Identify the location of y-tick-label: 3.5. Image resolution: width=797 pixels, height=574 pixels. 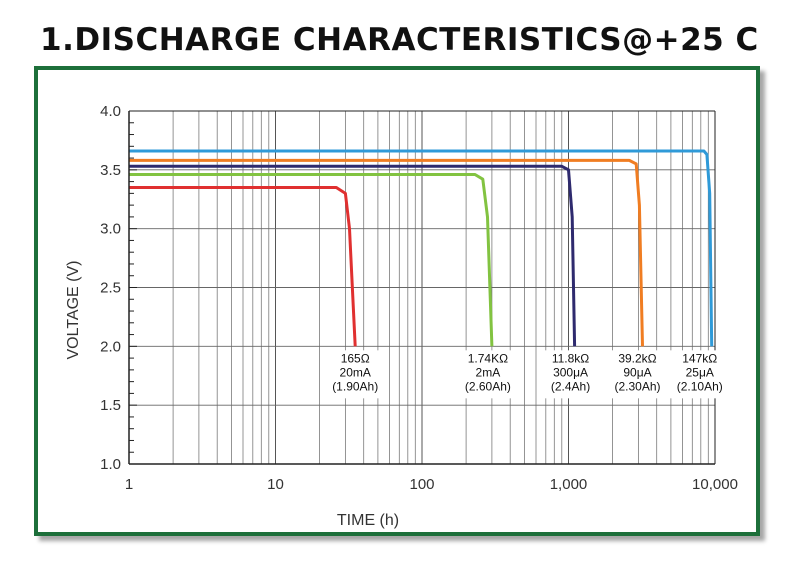
(110, 170).